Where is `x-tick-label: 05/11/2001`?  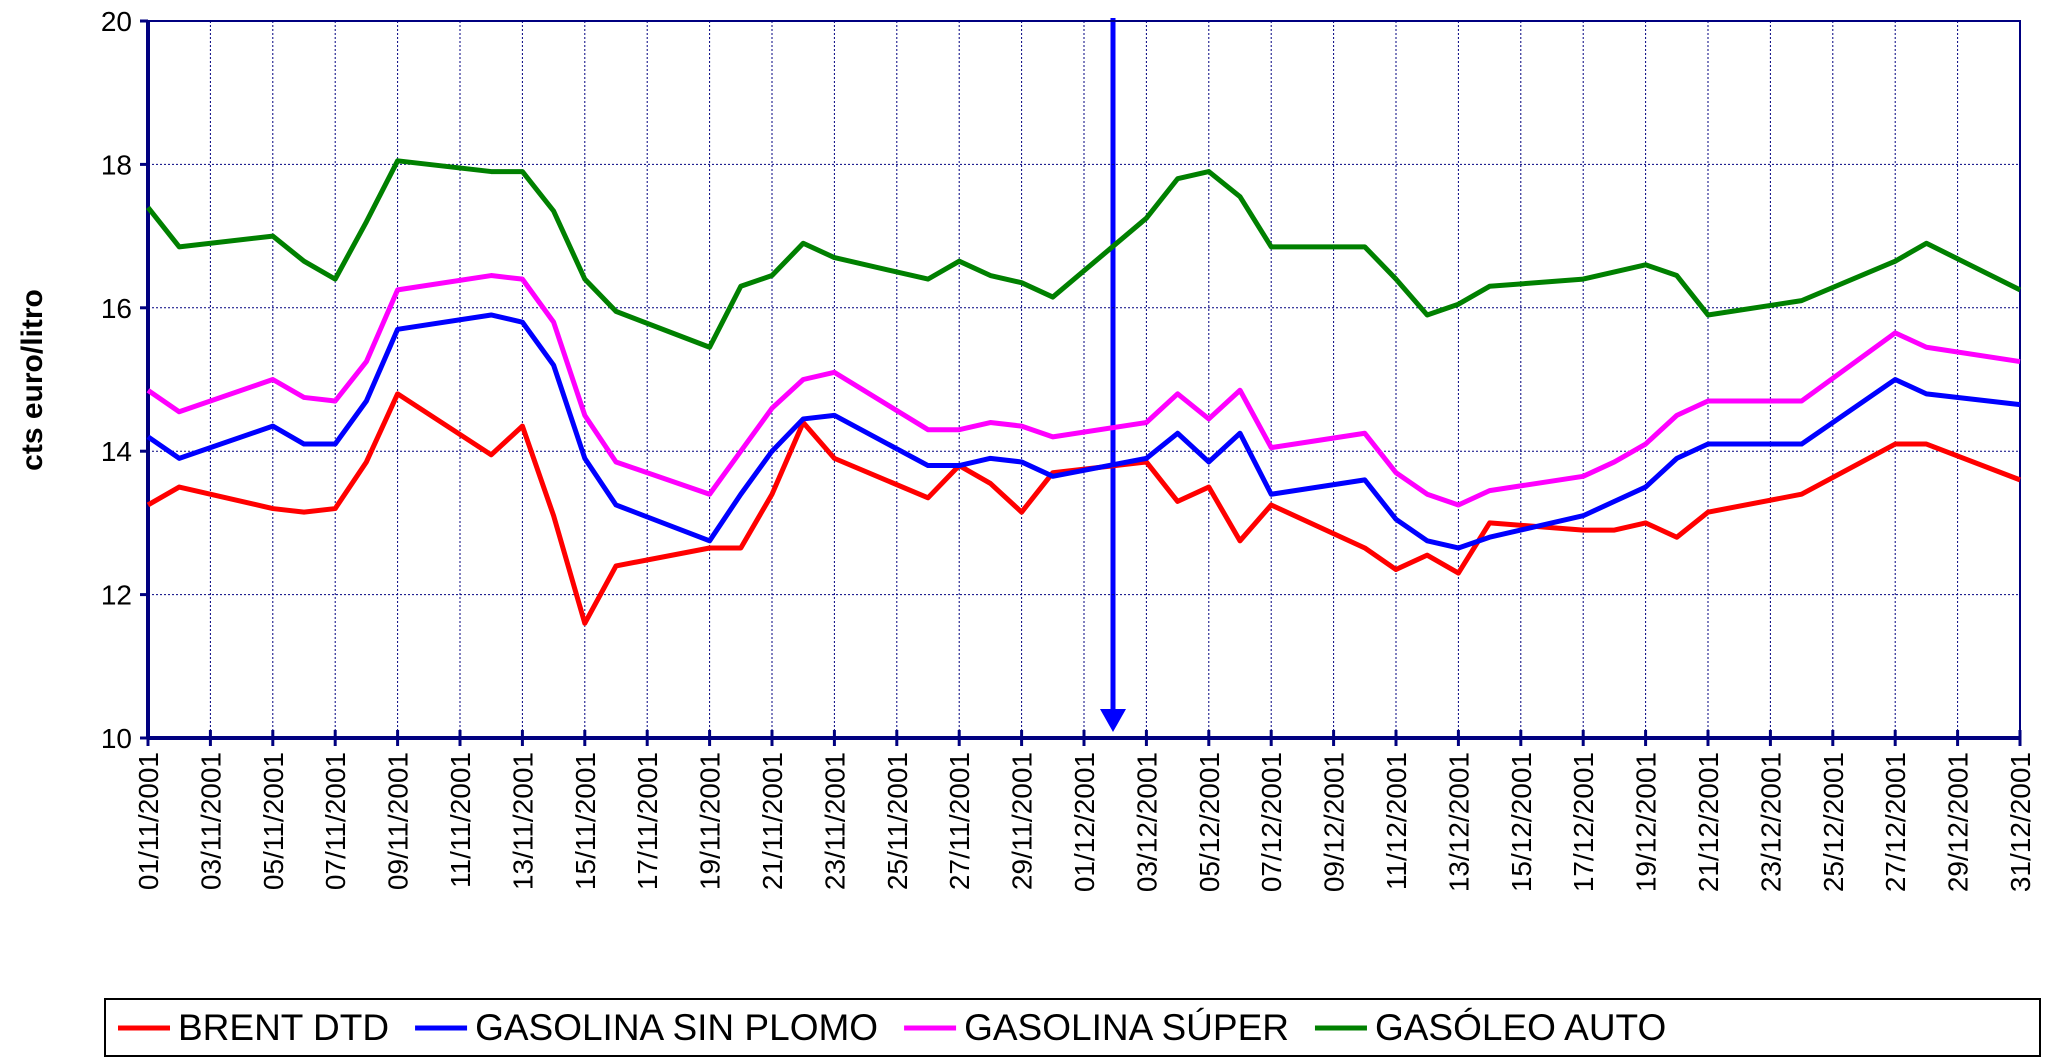 x-tick-label: 05/11/2001 is located at coordinates (273, 821).